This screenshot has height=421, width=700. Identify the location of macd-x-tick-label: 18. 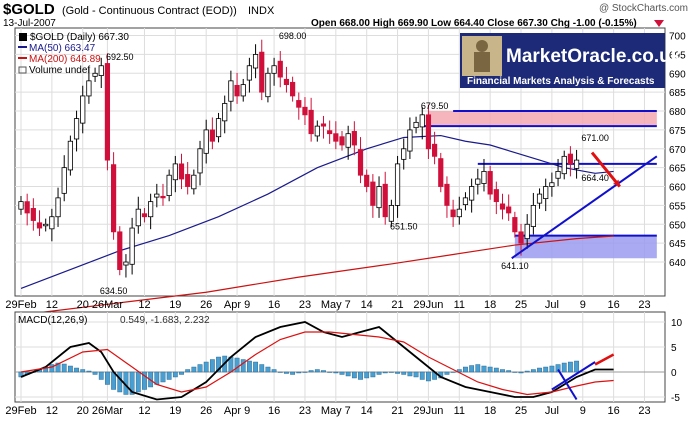
(490, 411).